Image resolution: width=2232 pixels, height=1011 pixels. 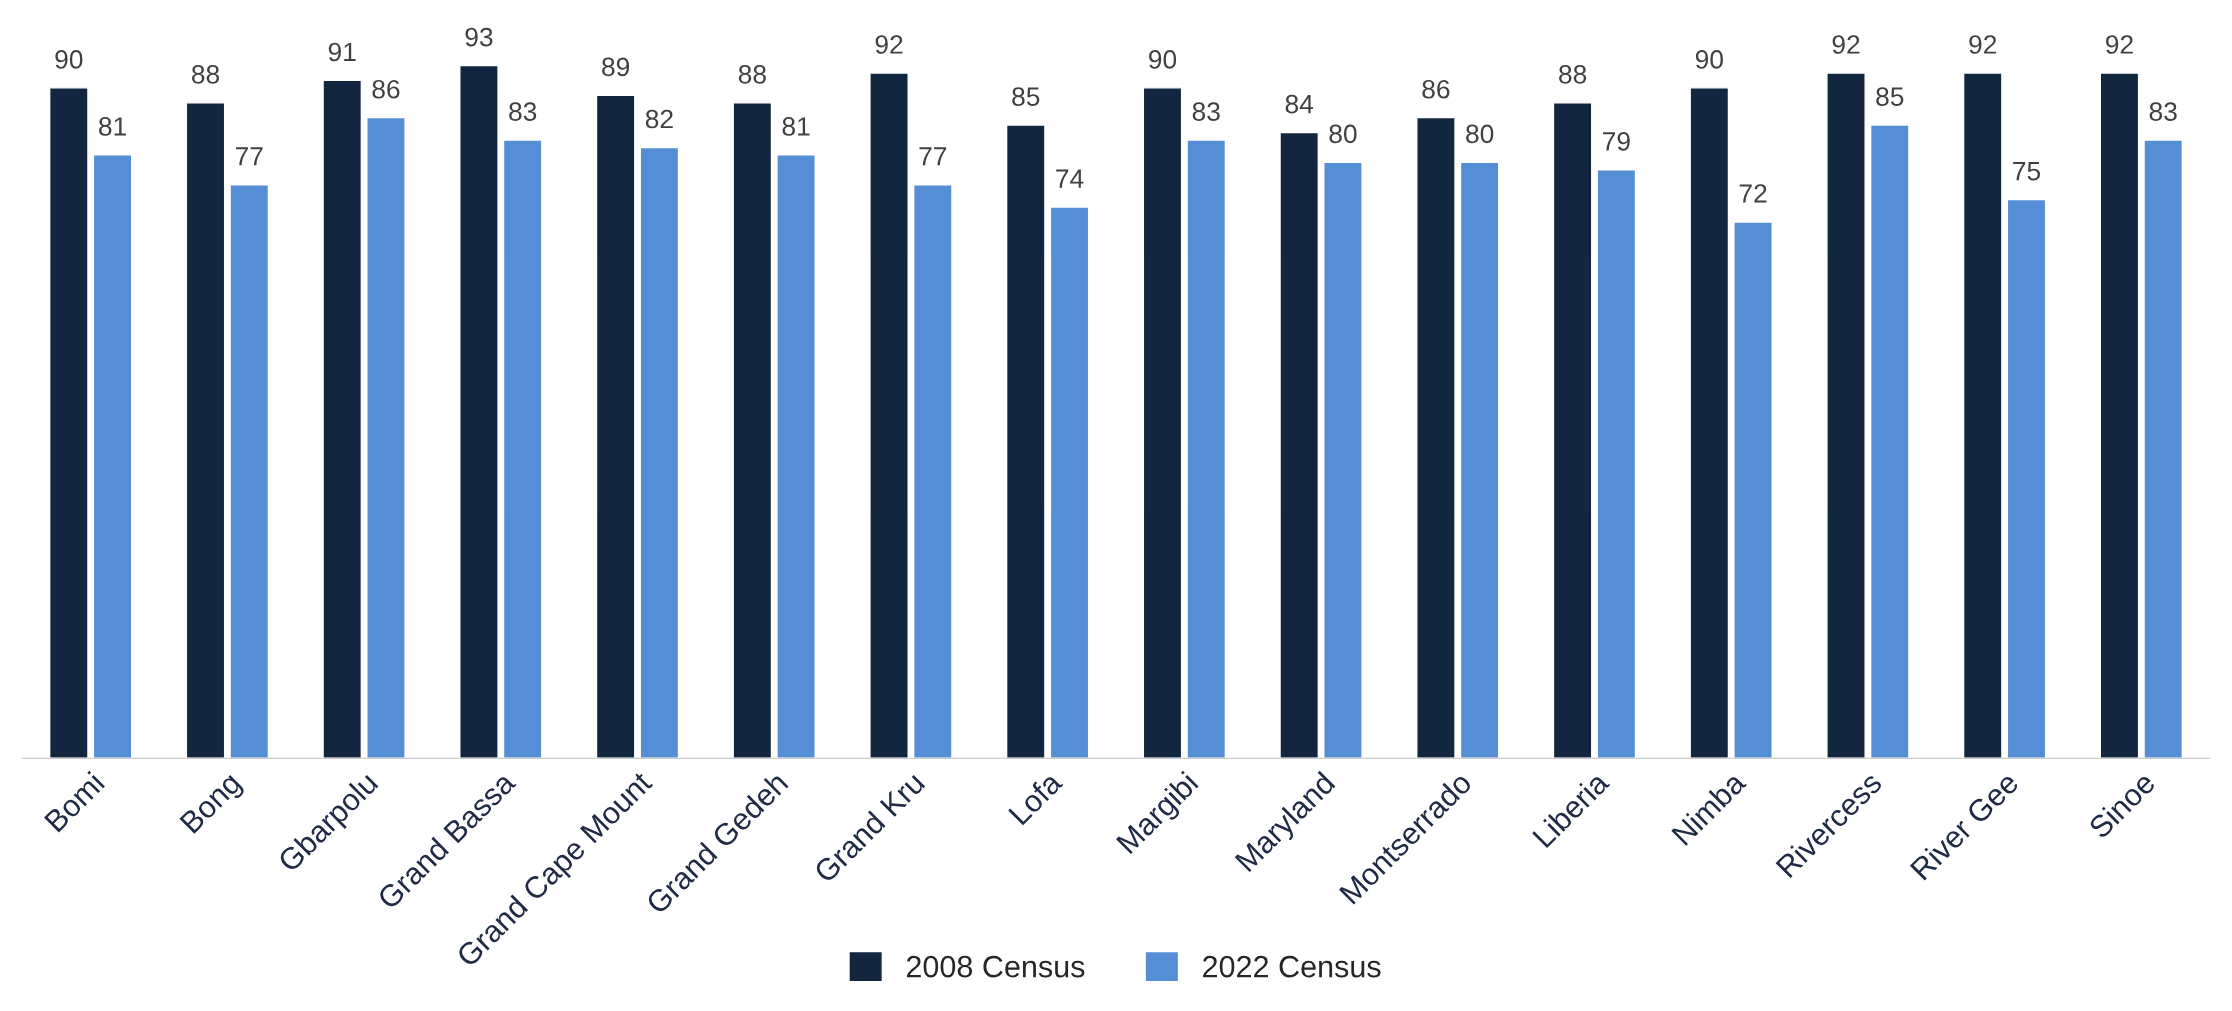 I want to click on data-label: 93, so click(x=479, y=37).